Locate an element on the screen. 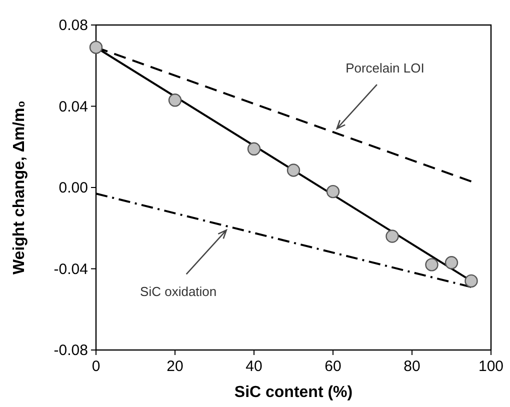 This screenshot has width=510, height=407. x-tick-label: 100 is located at coordinates (491, 366).